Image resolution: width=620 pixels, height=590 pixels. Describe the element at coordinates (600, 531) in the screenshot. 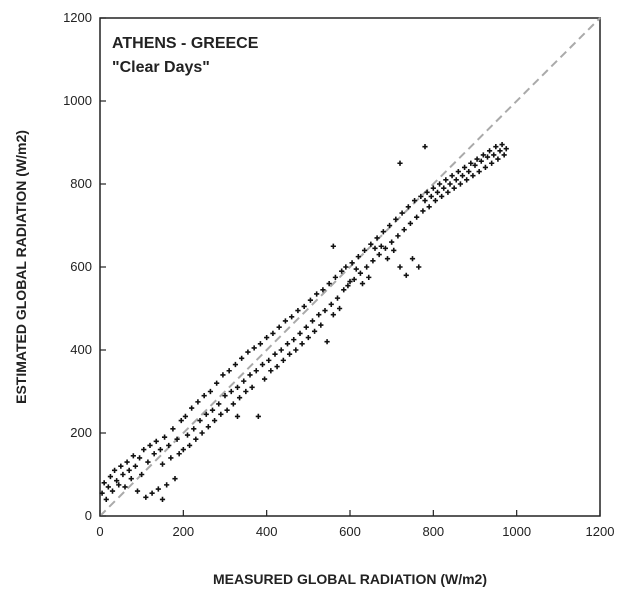

I see `x-tick-label: 1200` at that location.